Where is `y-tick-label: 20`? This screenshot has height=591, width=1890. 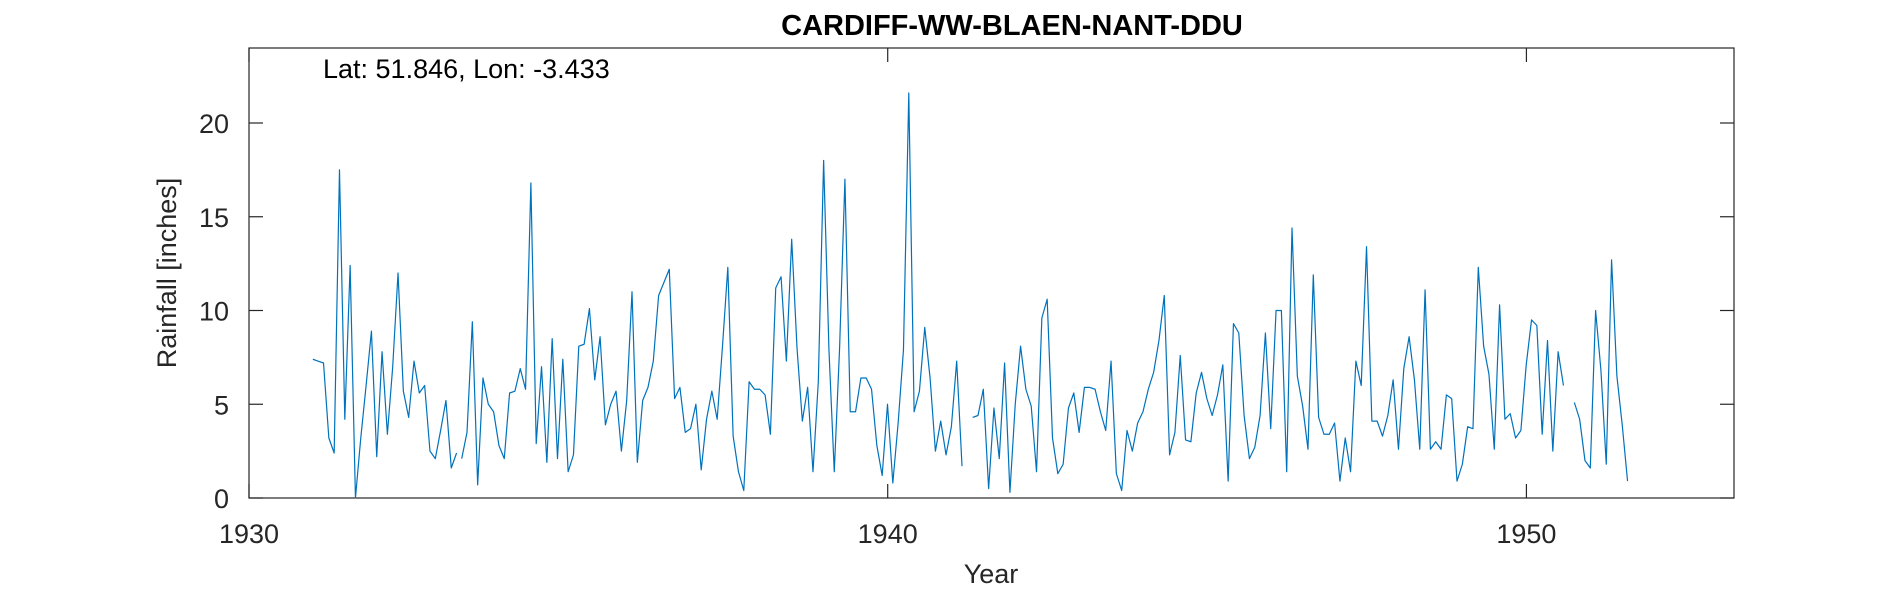
y-tick-label: 20 is located at coordinates (214, 124).